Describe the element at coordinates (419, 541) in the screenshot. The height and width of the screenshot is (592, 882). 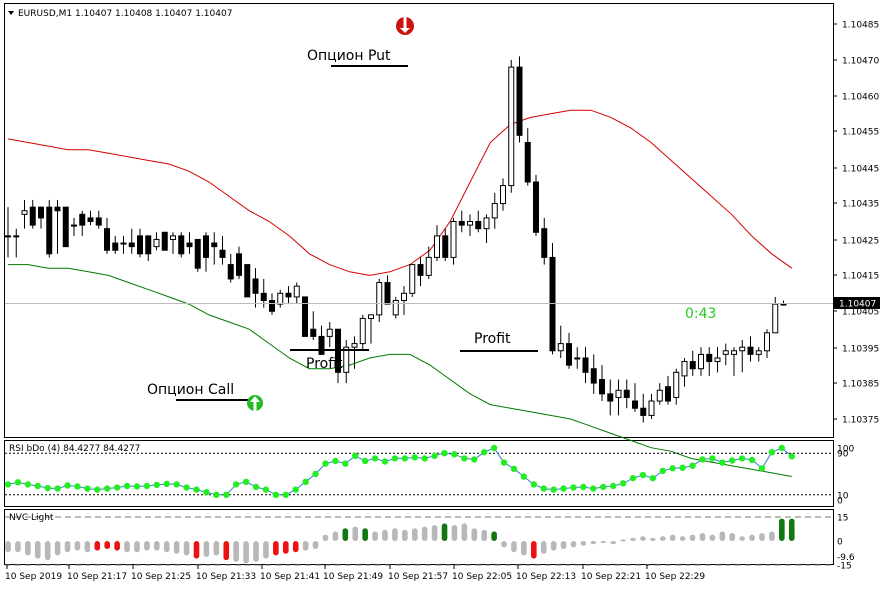
I see `nvc-plot` at that location.